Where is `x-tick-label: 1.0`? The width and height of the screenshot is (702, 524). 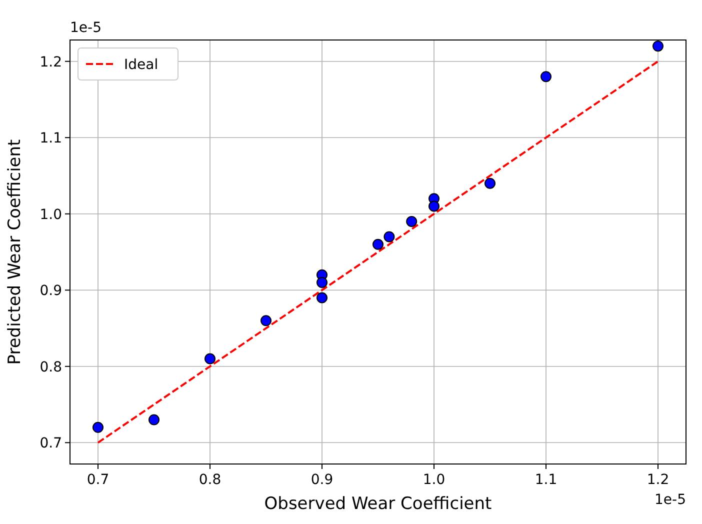 x-tick-label: 1.0 is located at coordinates (434, 480).